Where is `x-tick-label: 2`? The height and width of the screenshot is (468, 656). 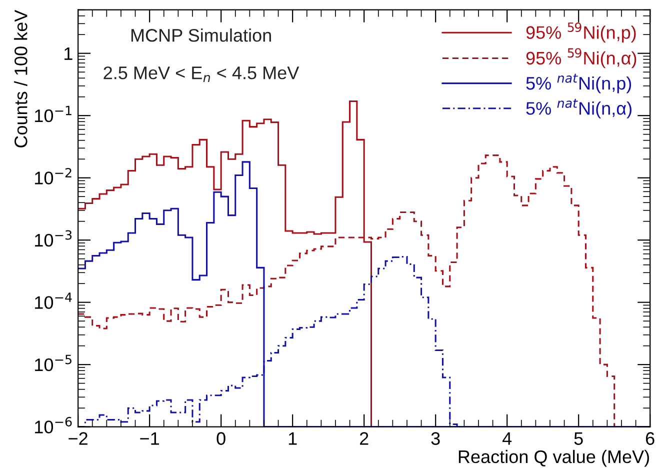
x-tick-label: 2 is located at coordinates (364, 438).